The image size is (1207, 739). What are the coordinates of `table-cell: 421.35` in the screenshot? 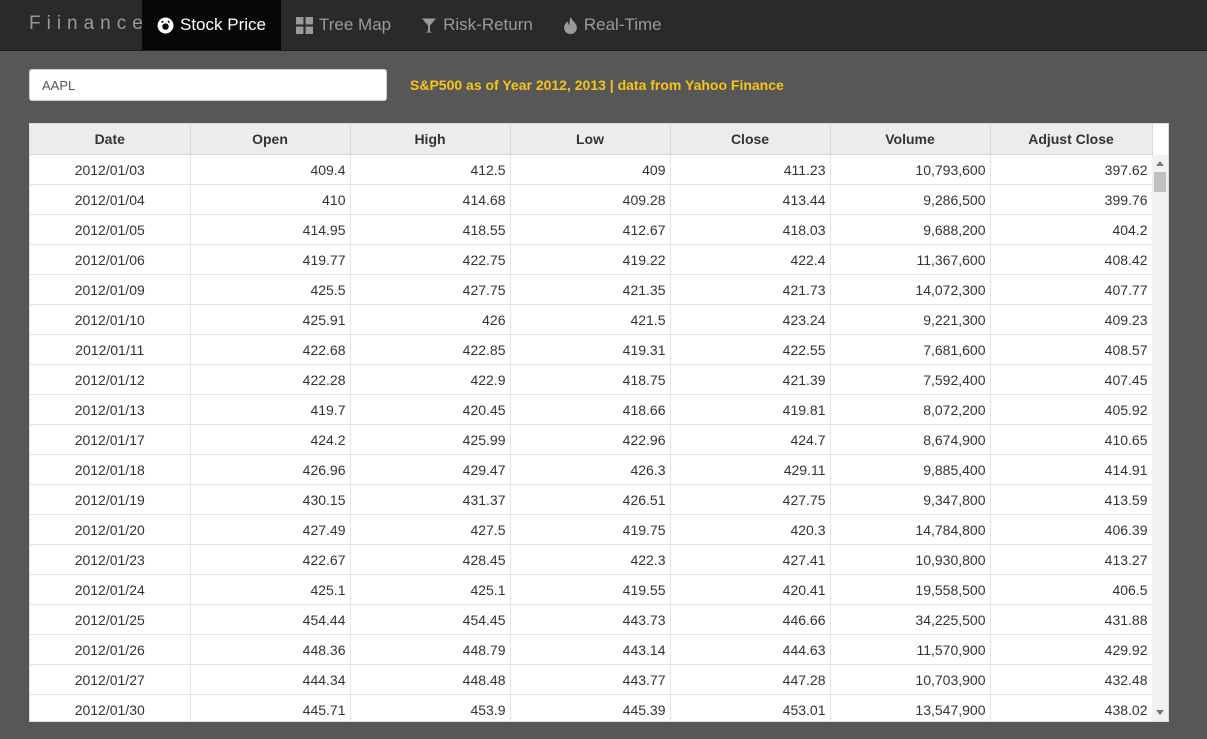 It's located at (590, 289).